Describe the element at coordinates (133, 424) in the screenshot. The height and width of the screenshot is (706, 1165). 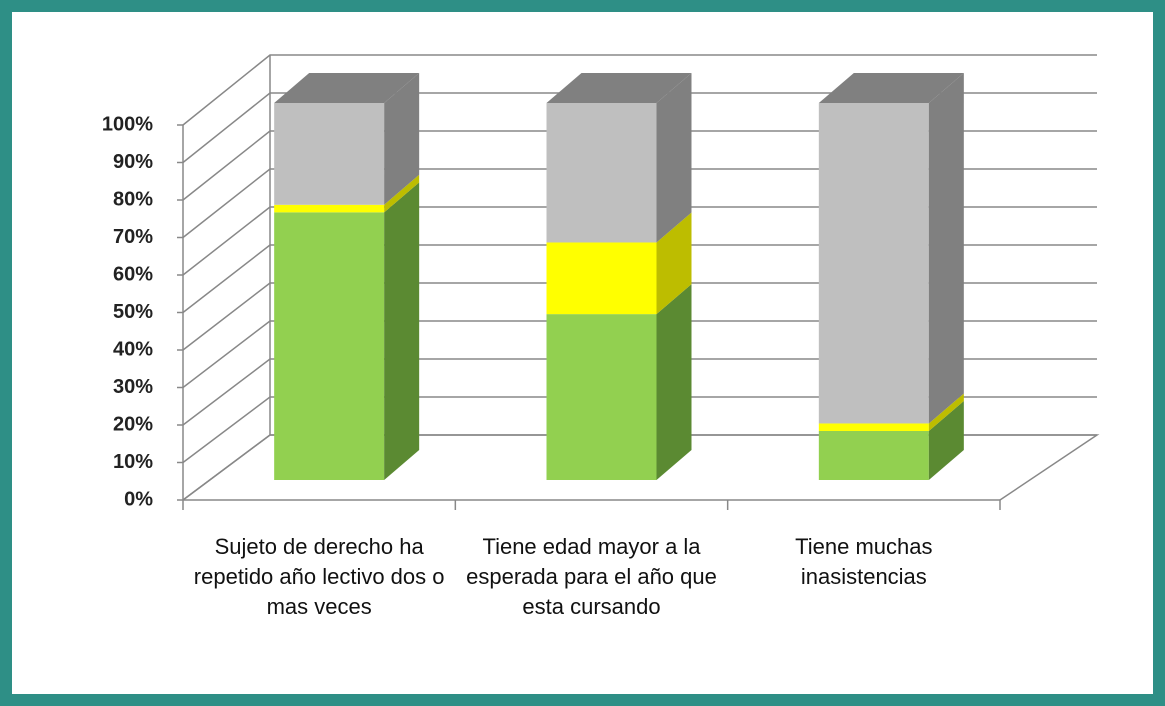
I see `y-tick-label: 20%` at that location.